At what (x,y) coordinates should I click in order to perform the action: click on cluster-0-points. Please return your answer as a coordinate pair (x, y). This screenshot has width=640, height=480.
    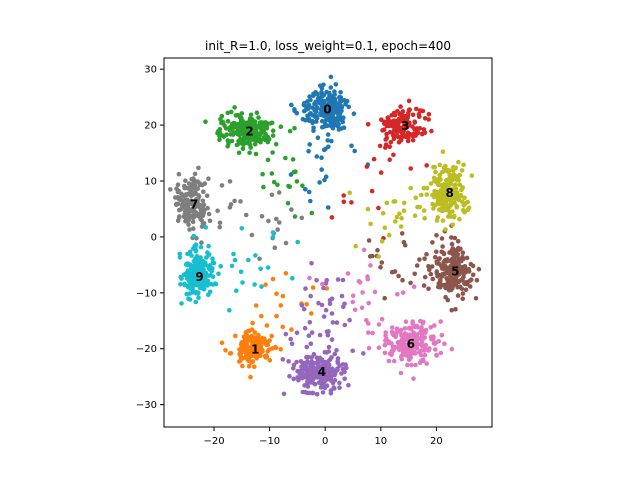
    Looking at the image, I should click on (329, 142).